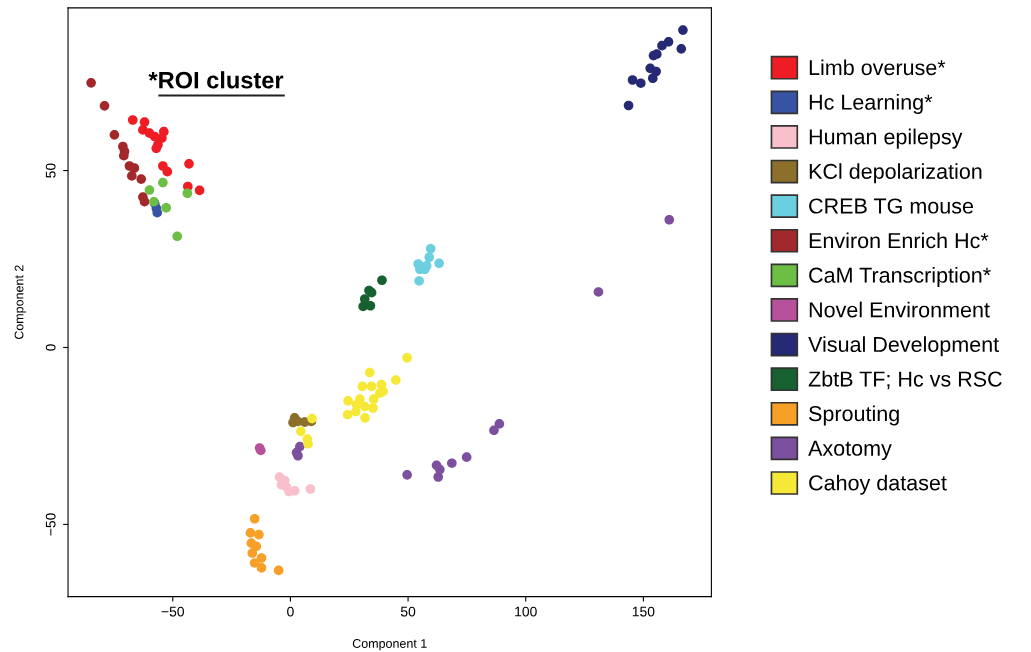  I want to click on y-tick-label: 50, so click(50, 170).